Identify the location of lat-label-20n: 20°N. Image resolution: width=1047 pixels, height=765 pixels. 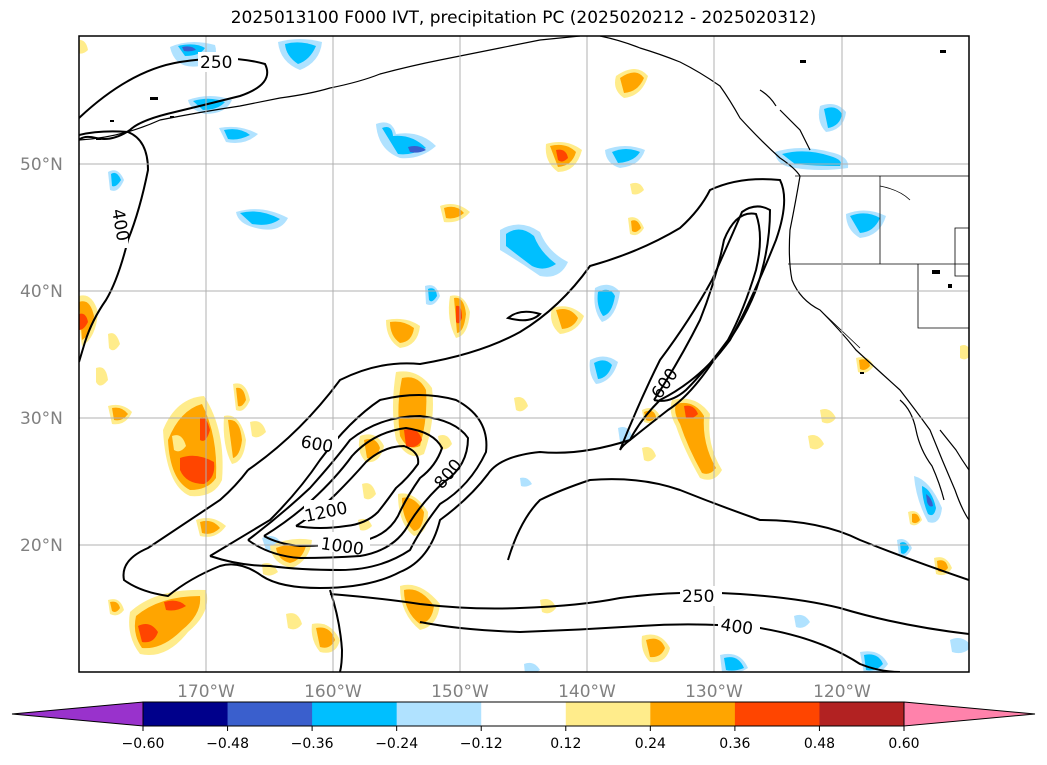
(41, 546).